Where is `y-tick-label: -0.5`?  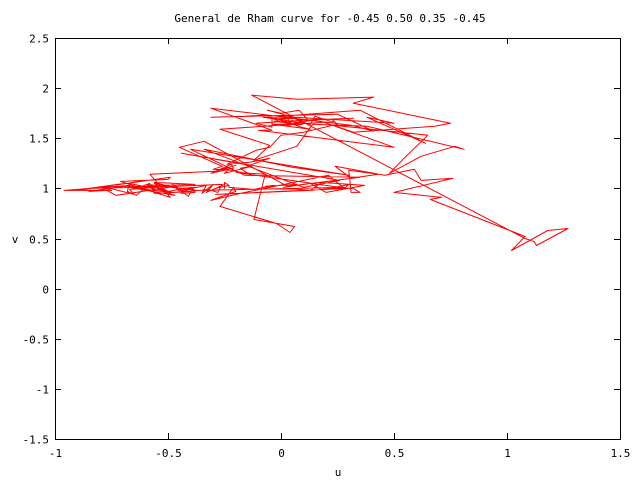 y-tick-label: -0.5 is located at coordinates (36, 340).